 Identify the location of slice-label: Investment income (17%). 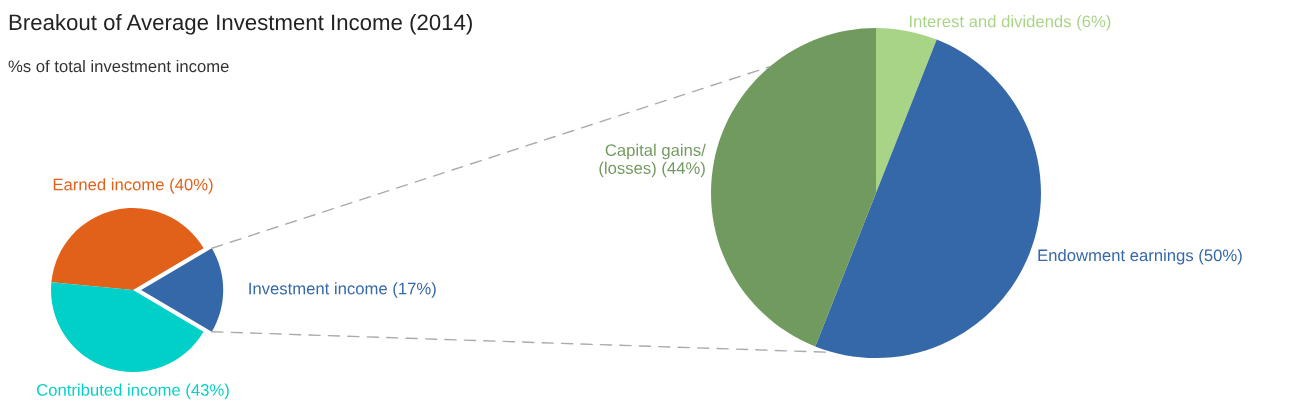
(342, 290).